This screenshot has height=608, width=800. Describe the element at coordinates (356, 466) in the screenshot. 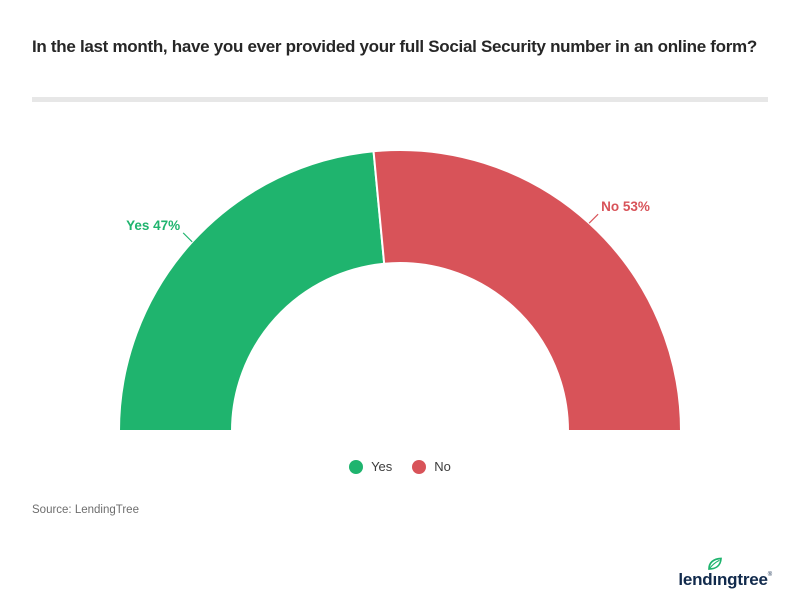

I see `legend-swatch-yes` at that location.